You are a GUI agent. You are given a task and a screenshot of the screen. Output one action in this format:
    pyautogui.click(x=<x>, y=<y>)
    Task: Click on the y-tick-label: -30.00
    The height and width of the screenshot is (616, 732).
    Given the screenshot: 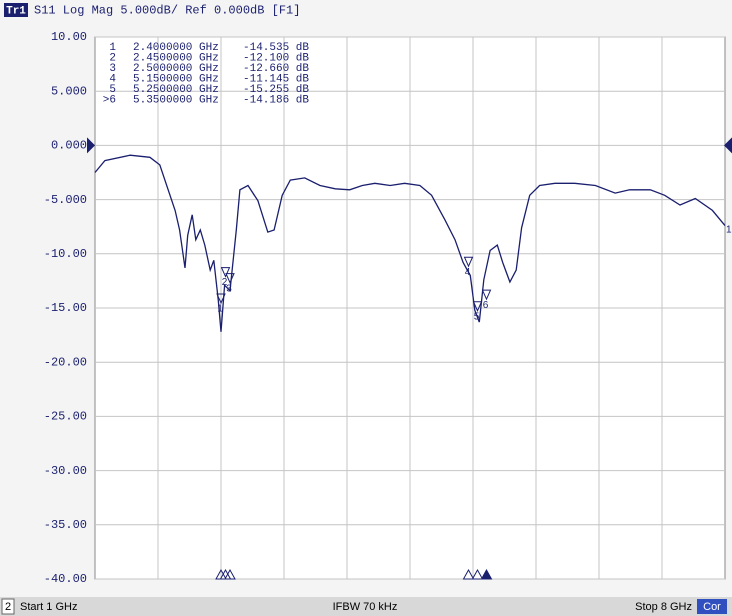 What is the action you would take?
    pyautogui.click(x=65, y=471)
    